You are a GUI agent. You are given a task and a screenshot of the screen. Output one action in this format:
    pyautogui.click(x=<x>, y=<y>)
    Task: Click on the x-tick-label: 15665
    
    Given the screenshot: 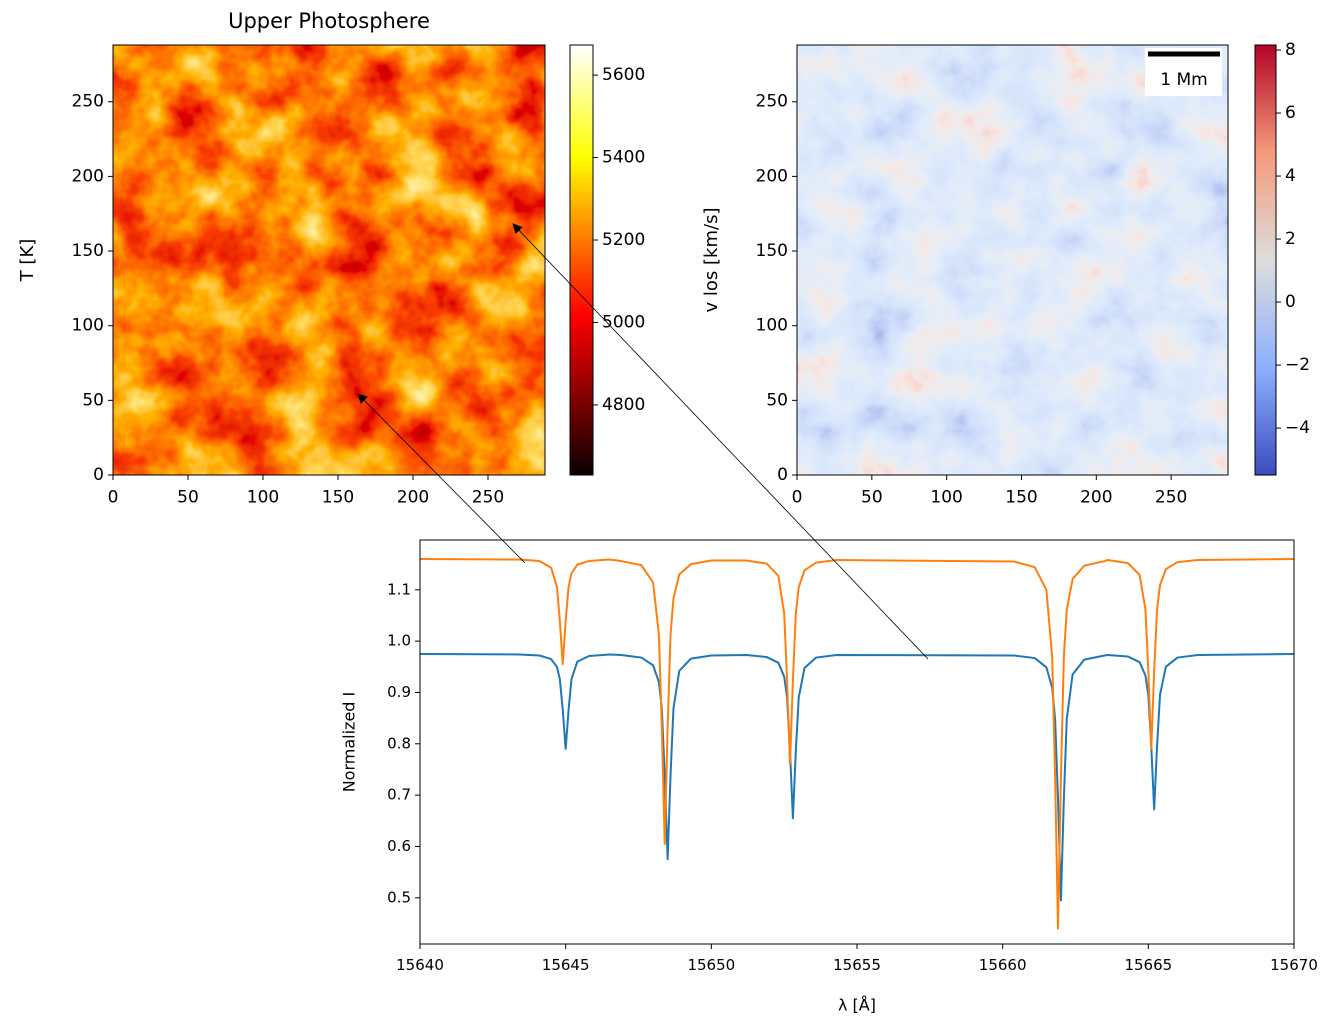 What is the action you would take?
    pyautogui.click(x=1148, y=965)
    